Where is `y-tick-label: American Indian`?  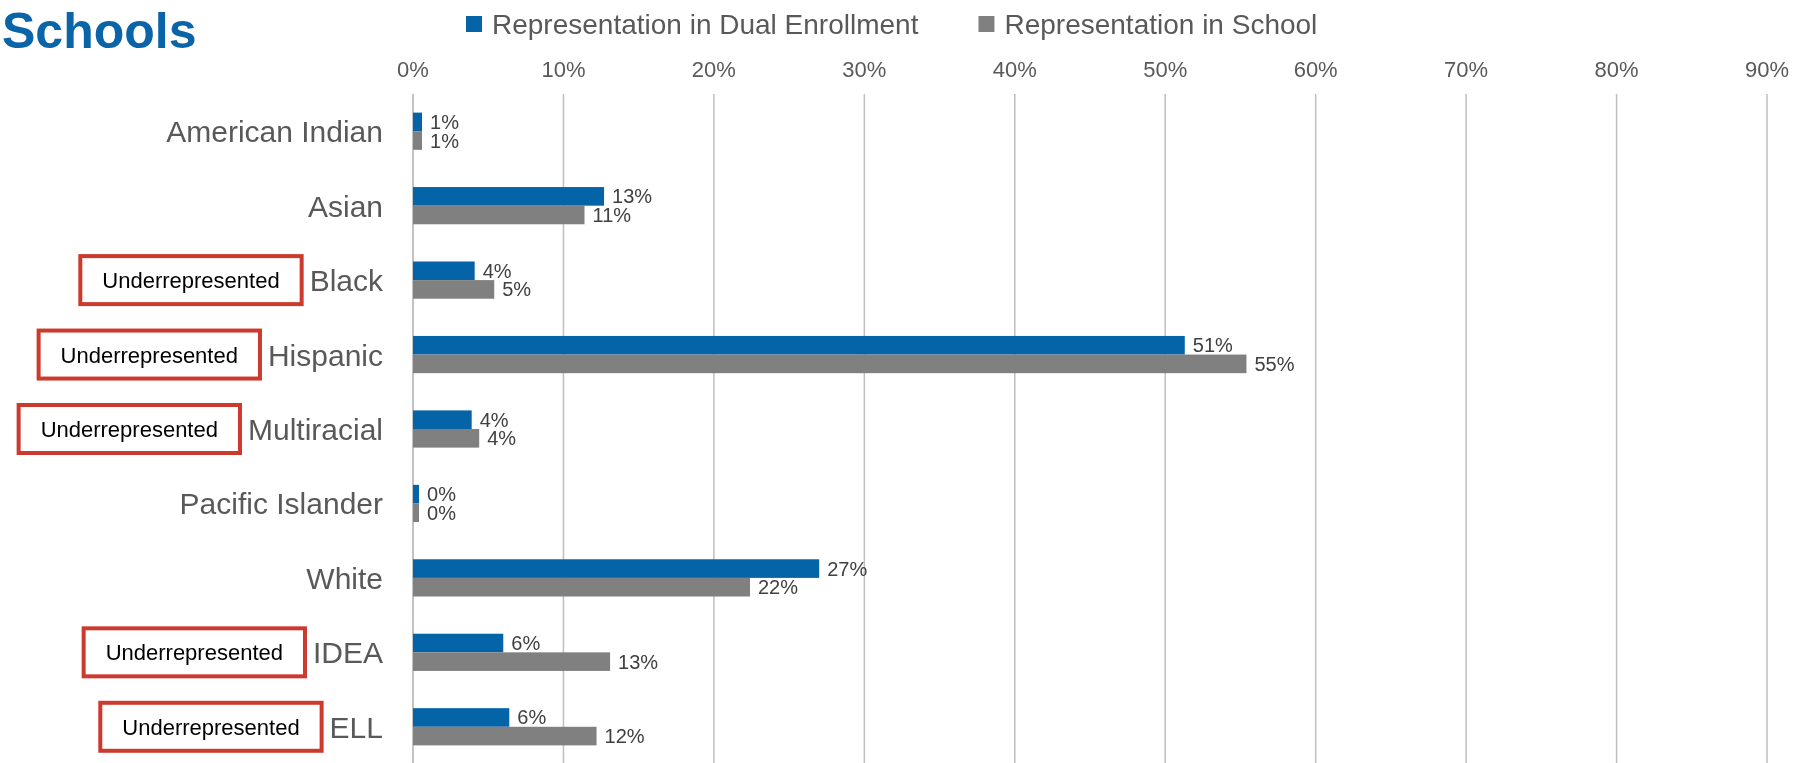 y-tick-label: American Indian is located at coordinates (274, 131).